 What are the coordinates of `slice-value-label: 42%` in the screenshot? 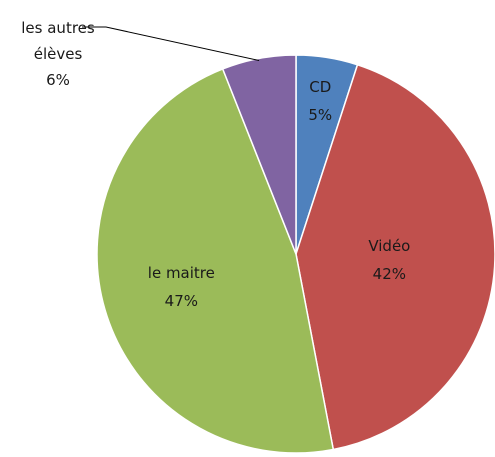 It's located at (389, 273).